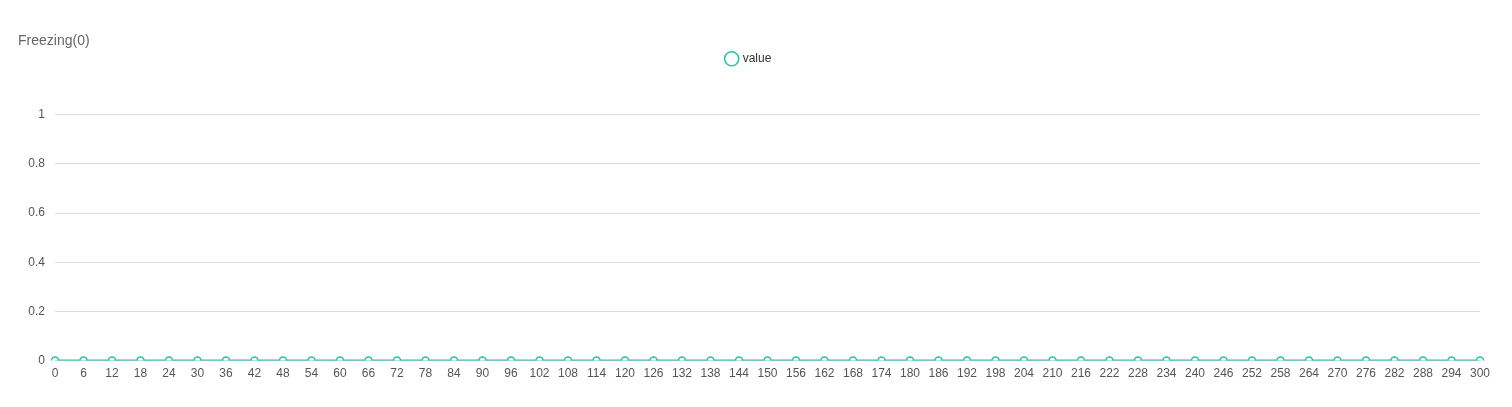 Image resolution: width=1512 pixels, height=407 pixels. What do you see at coordinates (1081, 373) in the screenshot?
I see `x-tick-label: 216` at bounding box center [1081, 373].